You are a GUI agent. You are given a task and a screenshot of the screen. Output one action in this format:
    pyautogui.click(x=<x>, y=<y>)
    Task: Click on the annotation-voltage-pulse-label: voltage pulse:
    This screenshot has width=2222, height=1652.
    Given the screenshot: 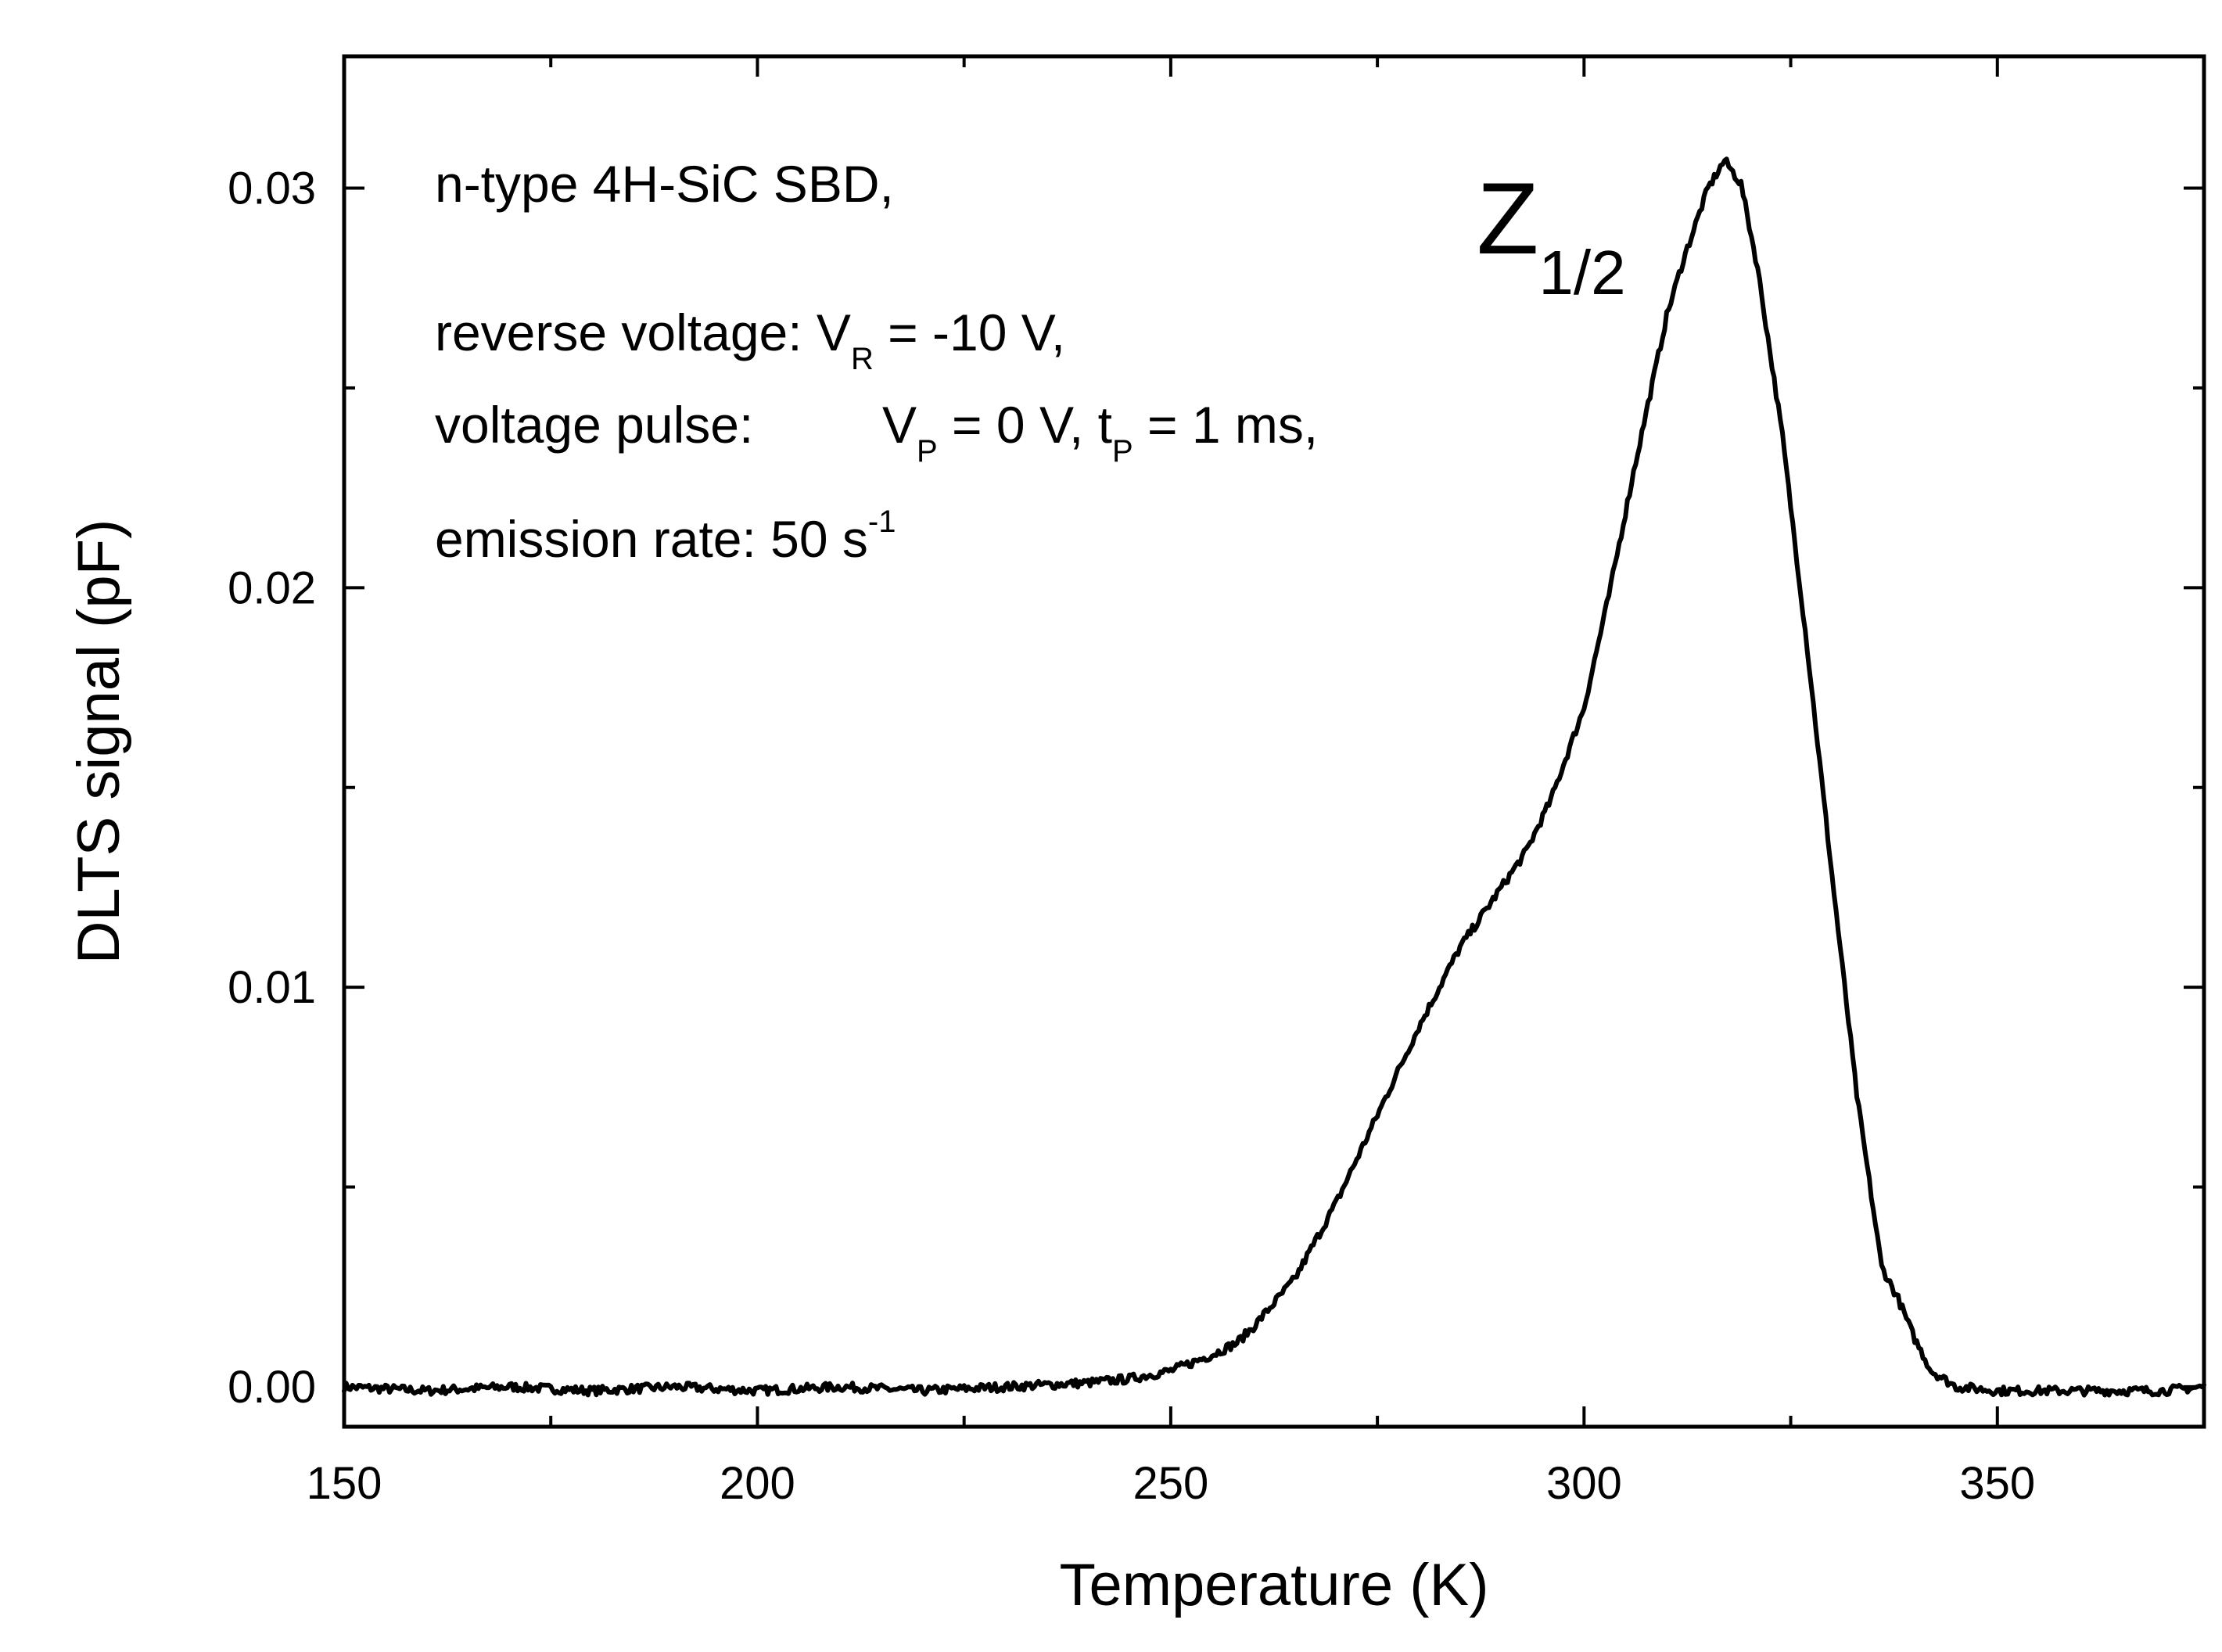 What is the action you would take?
    pyautogui.click(x=594, y=425)
    